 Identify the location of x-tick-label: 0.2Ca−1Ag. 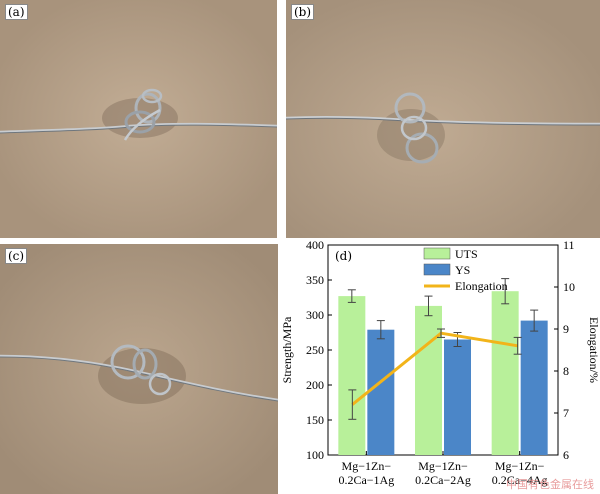
(366, 480).